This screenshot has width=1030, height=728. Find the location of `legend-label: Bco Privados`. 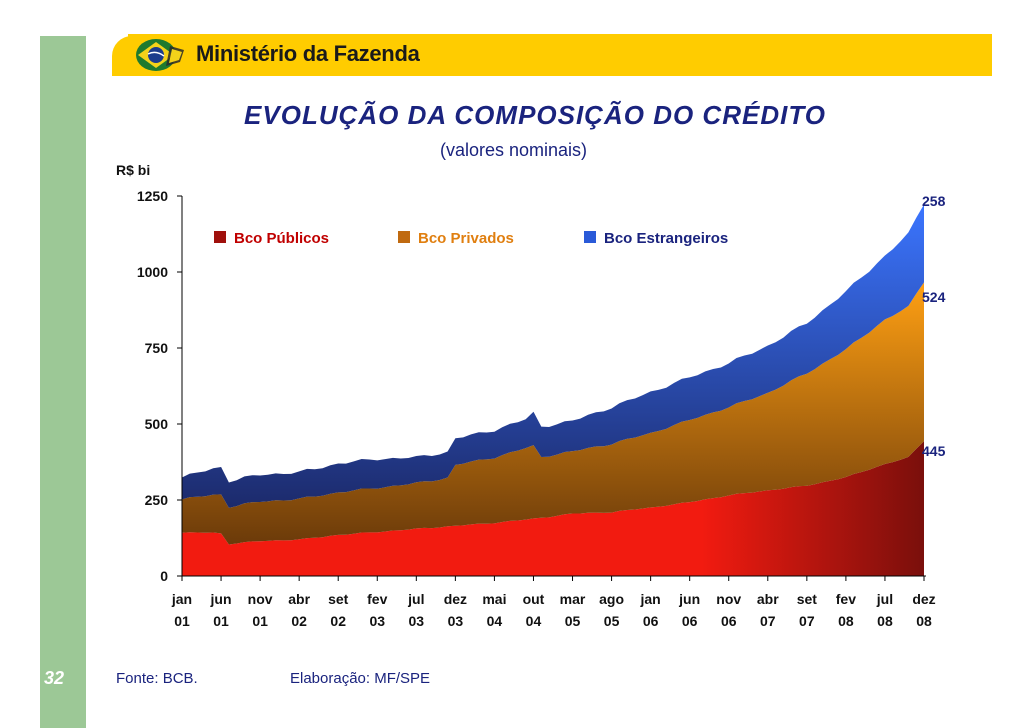

legend-label: Bco Privados is located at coordinates (466, 238).